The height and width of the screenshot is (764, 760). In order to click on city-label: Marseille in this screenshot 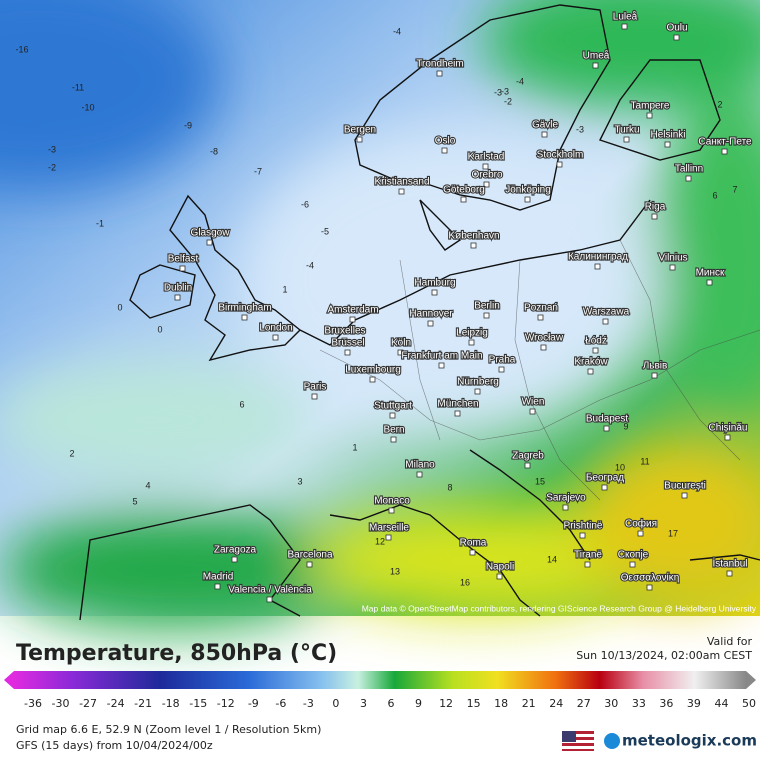, I will do `click(389, 528)`.